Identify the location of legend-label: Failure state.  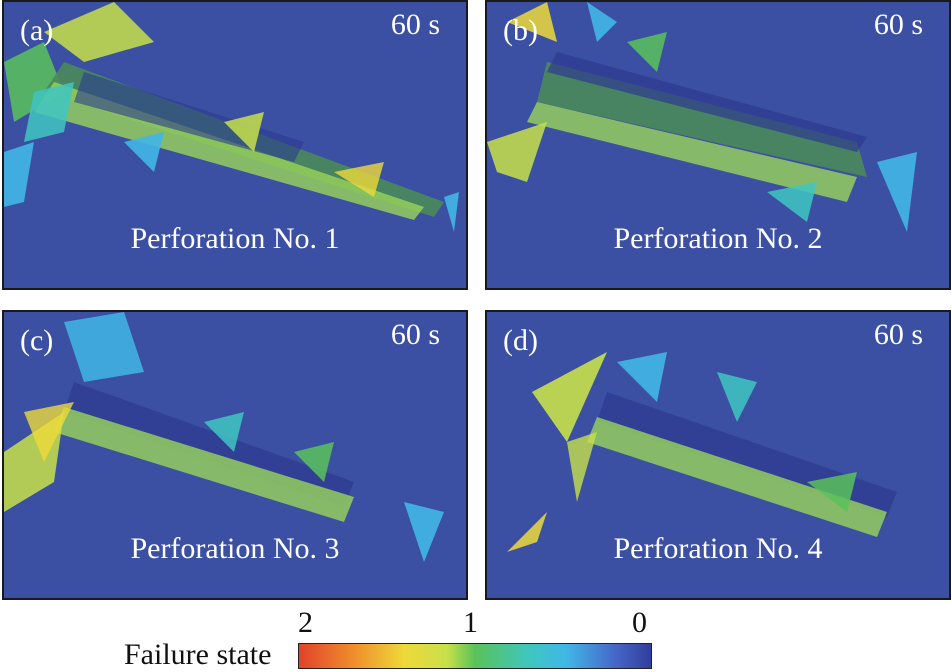
(198, 654).